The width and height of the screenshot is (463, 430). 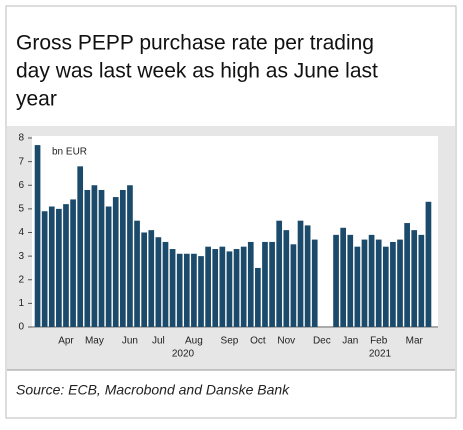 I want to click on y-tick-label: 1, so click(x=21, y=303).